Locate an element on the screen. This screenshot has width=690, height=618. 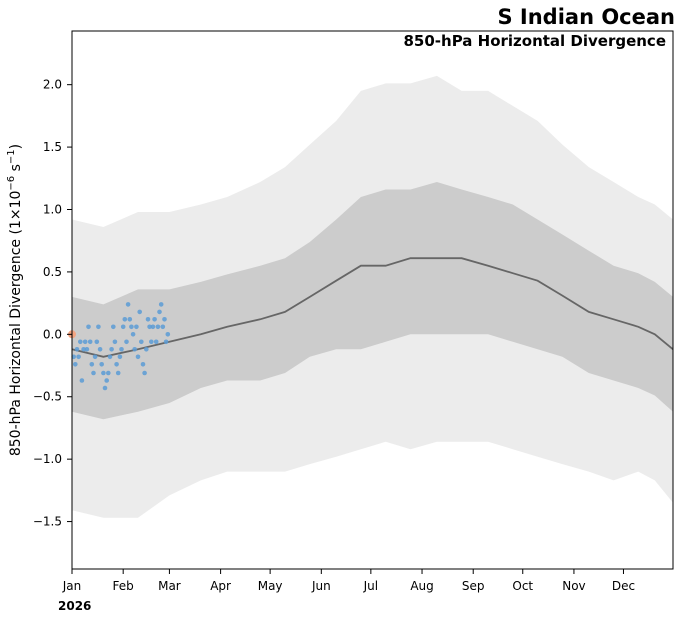
x-tick-label: Jan is located at coordinates (72, 586).